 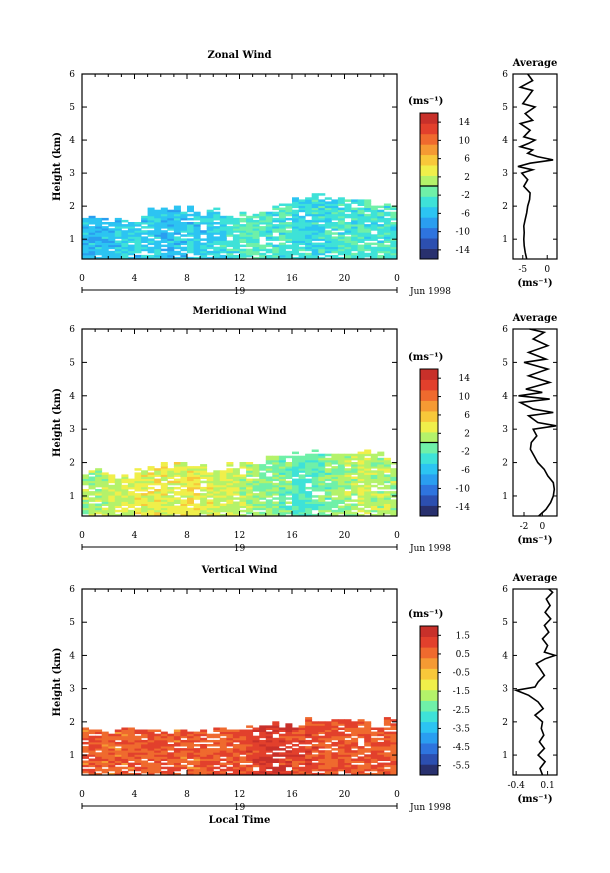 I want to click on x-tick-label: 20, so click(x=345, y=279).